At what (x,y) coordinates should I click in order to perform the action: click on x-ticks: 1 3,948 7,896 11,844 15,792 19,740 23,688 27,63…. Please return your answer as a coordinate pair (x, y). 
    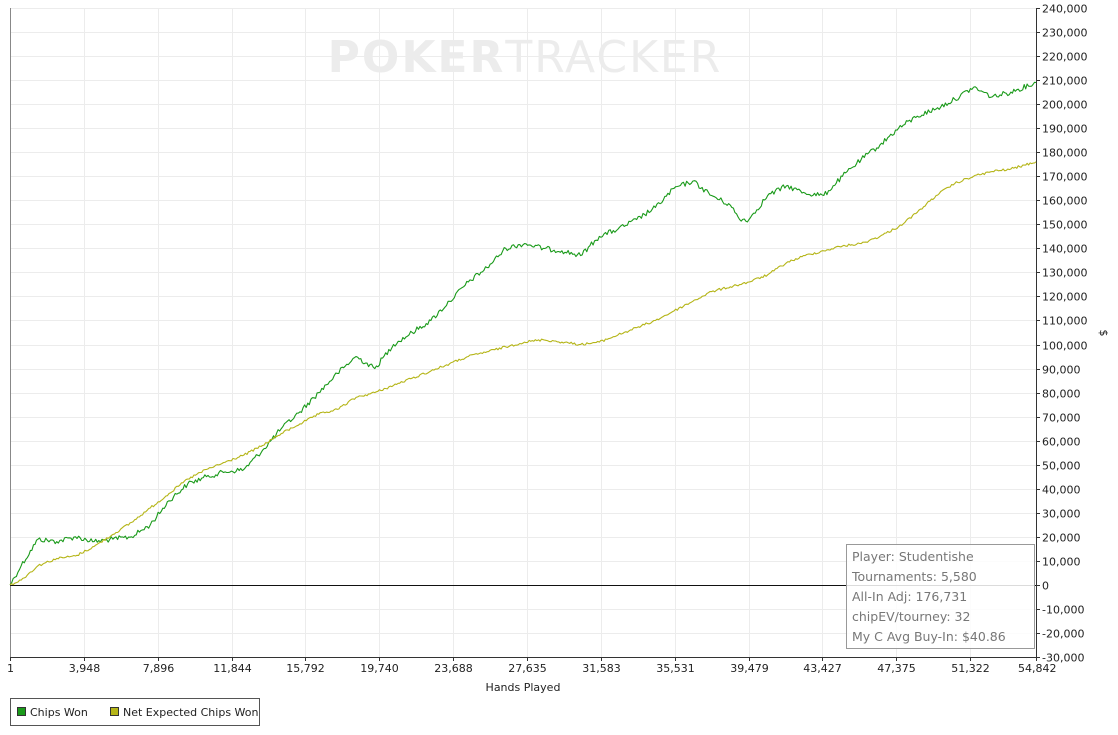
    Looking at the image, I should click on (532, 666).